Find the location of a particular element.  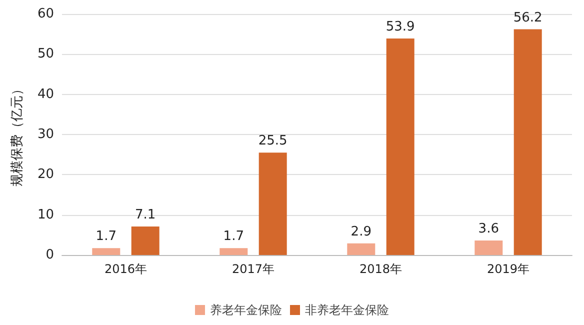

data-label: 7.1 is located at coordinates (145, 214).